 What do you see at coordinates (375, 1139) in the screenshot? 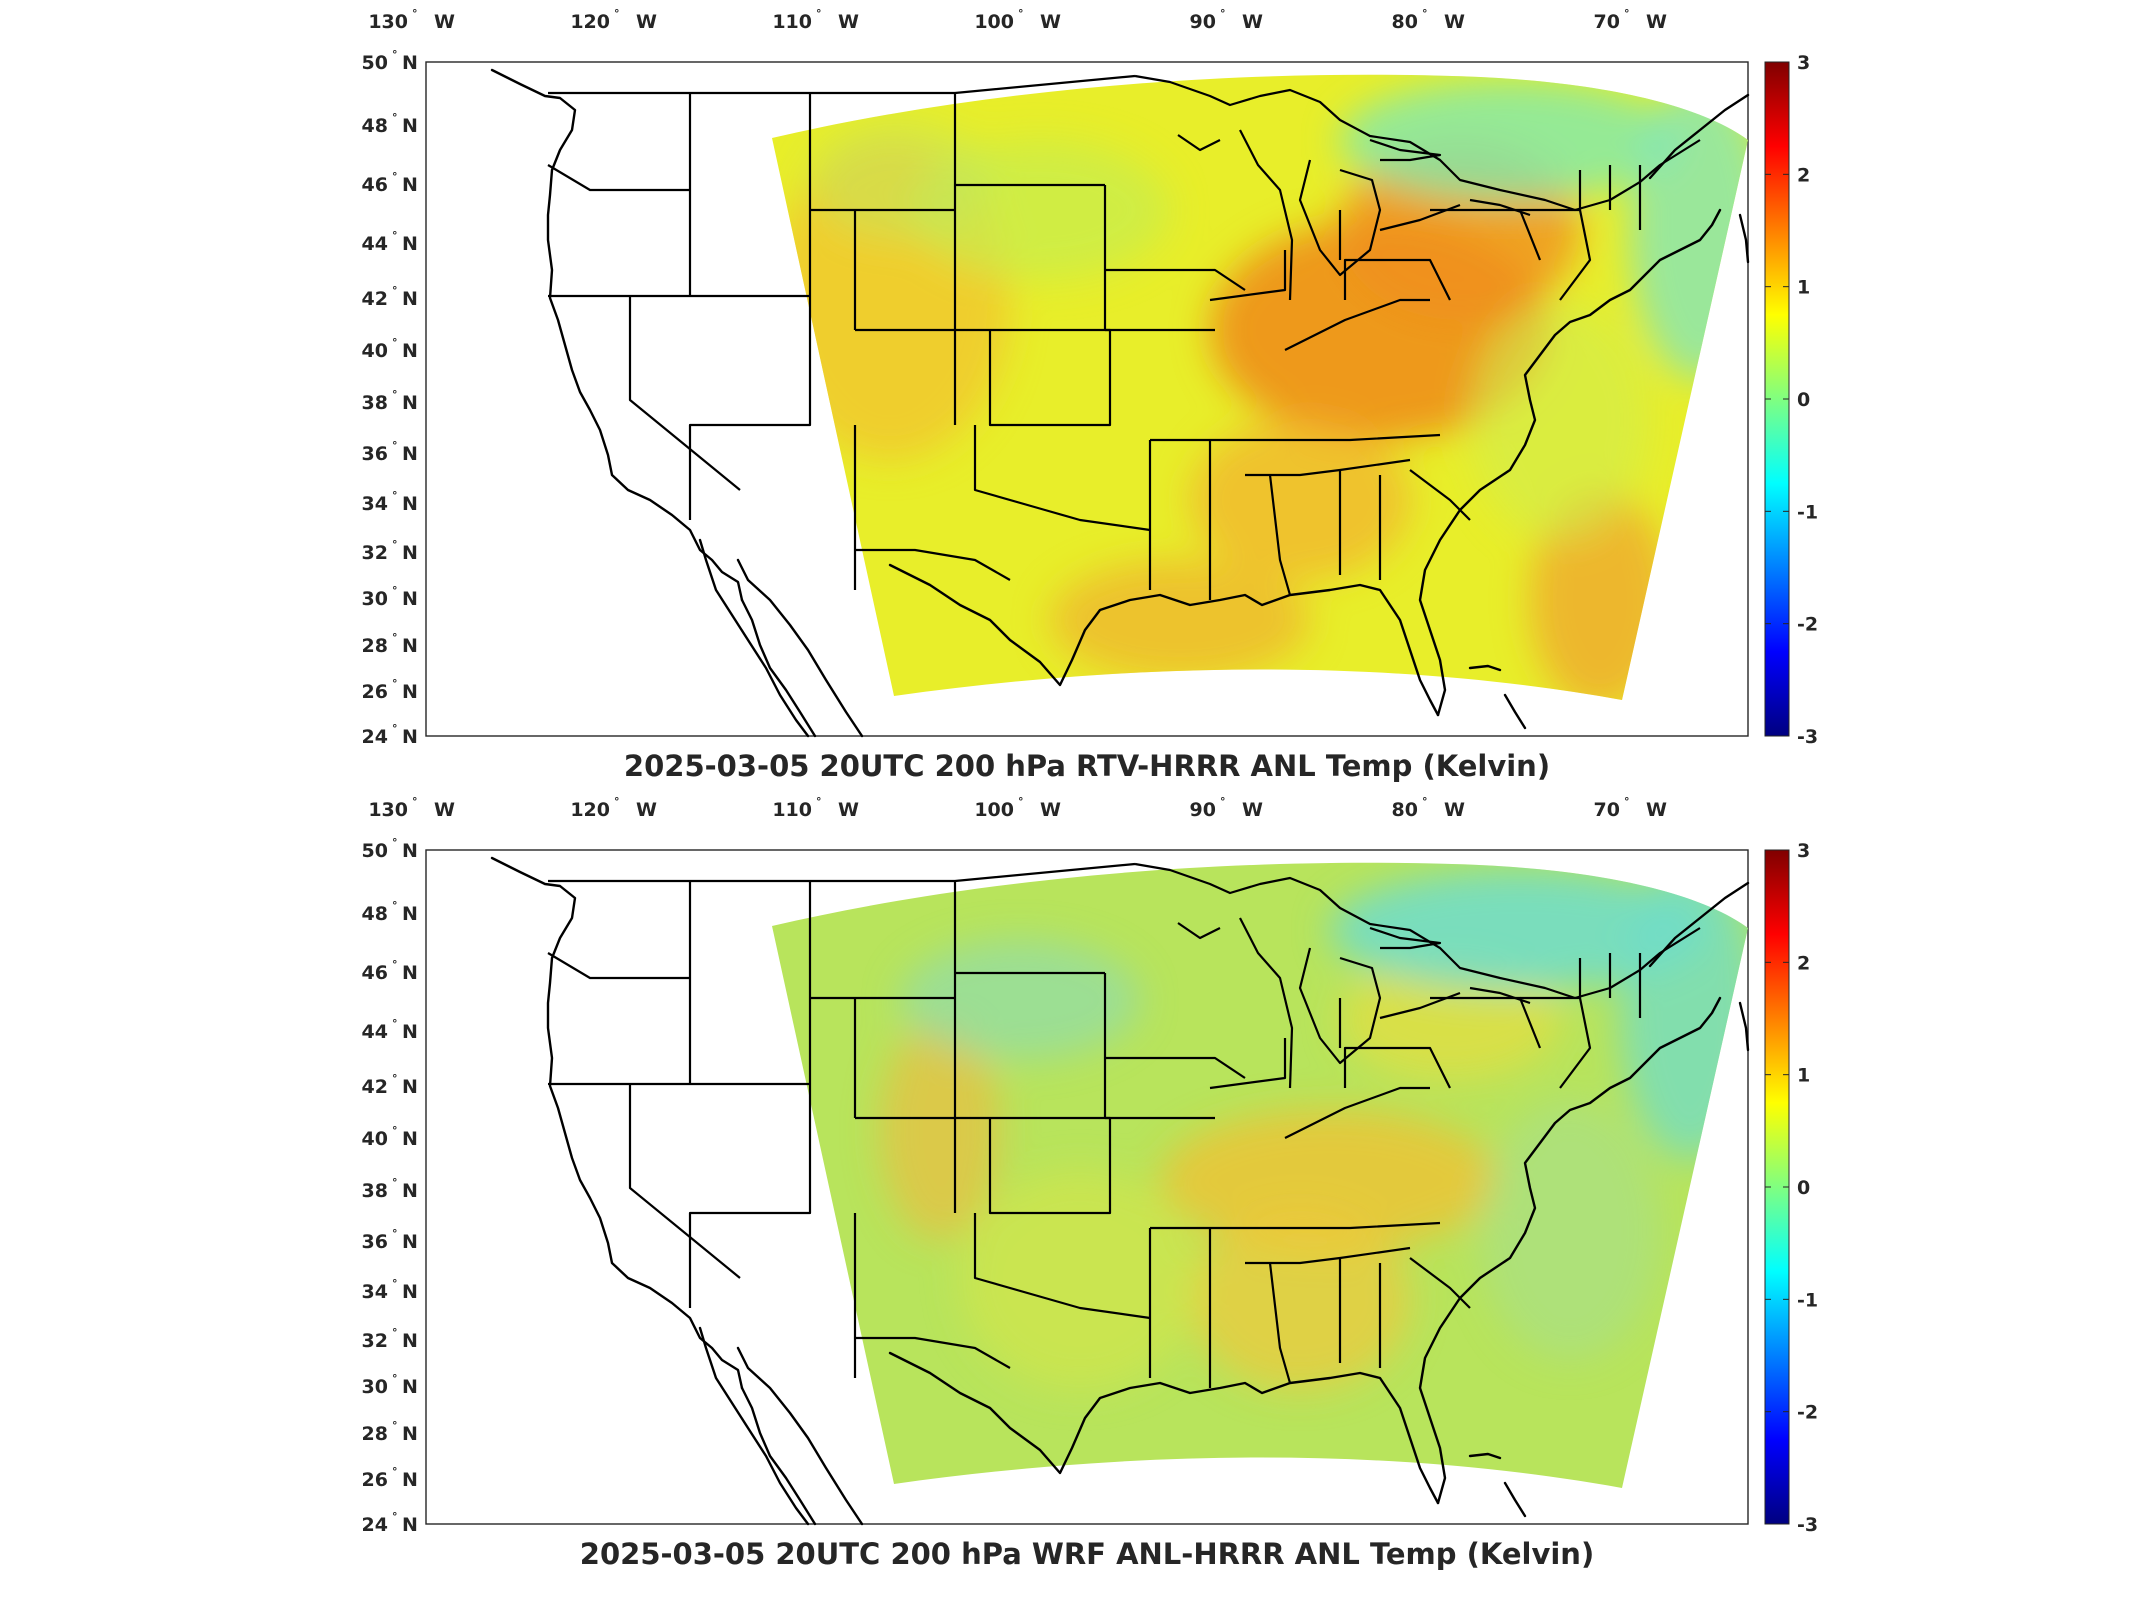
I see `svg-text: 40` at bounding box center [375, 1139].